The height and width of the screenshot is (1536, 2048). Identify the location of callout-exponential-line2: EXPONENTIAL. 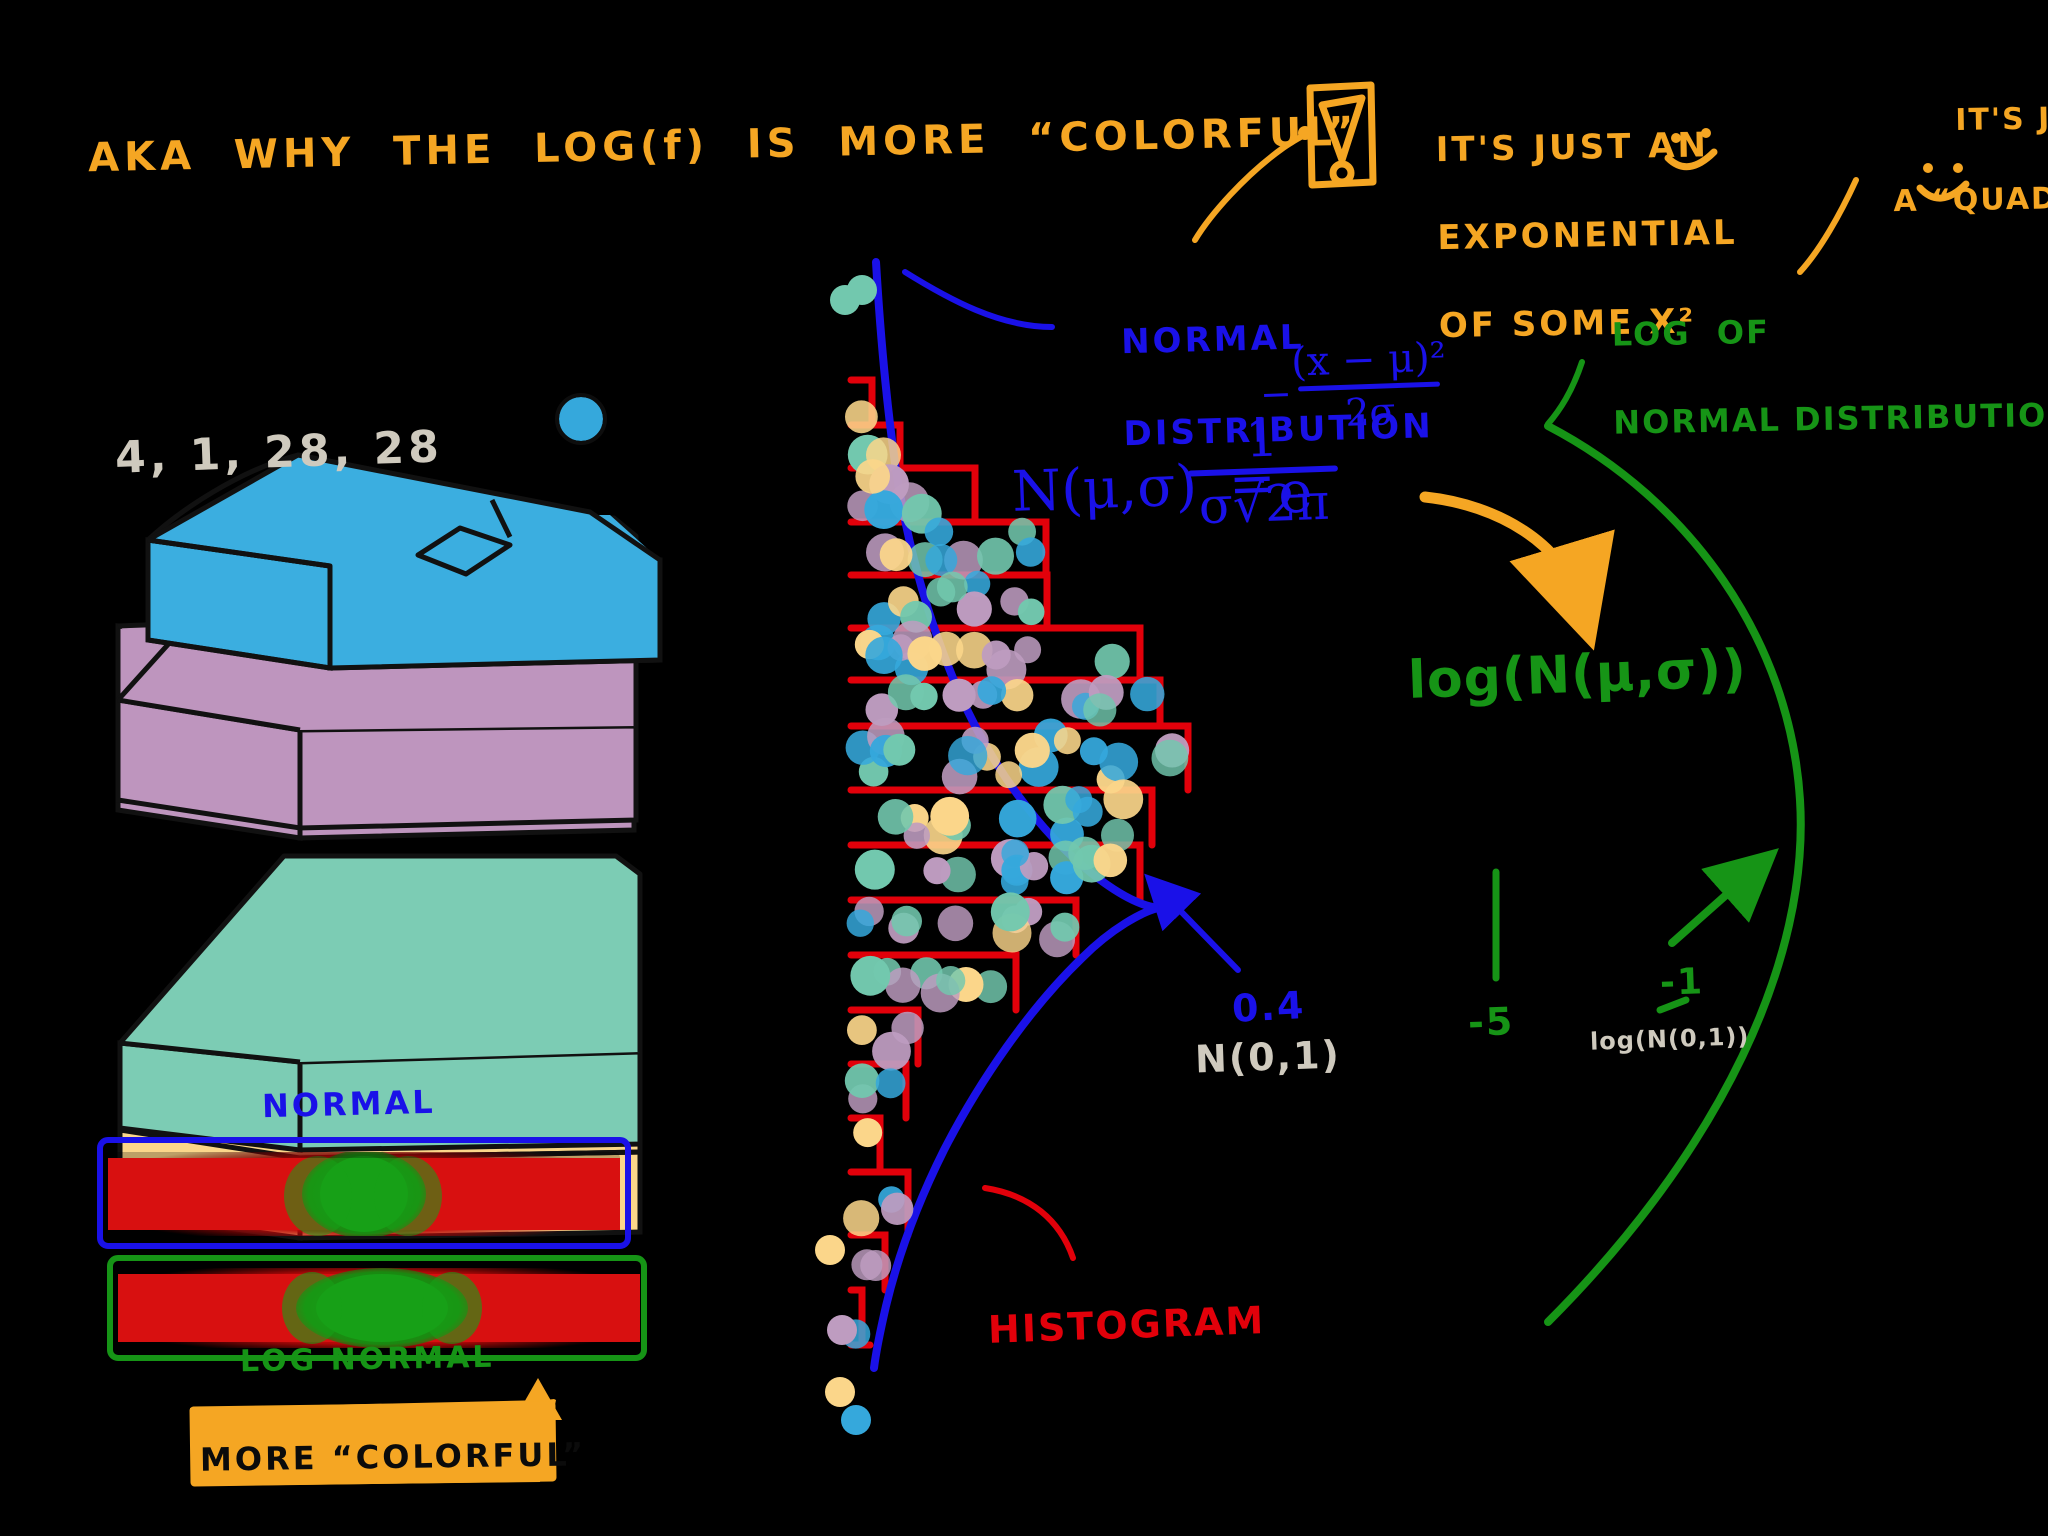
(1587, 235).